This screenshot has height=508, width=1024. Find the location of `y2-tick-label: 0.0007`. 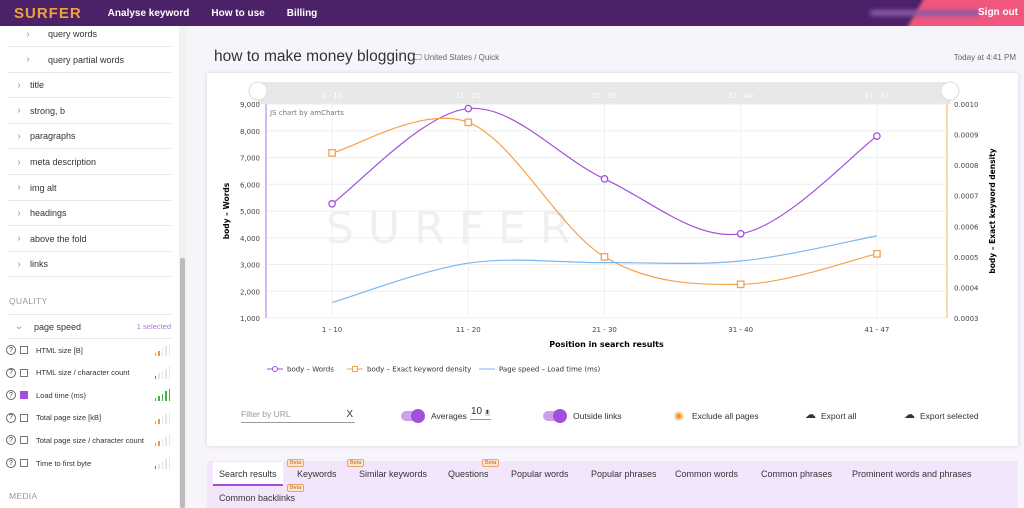

y2-tick-label: 0.0007 is located at coordinates (966, 197).